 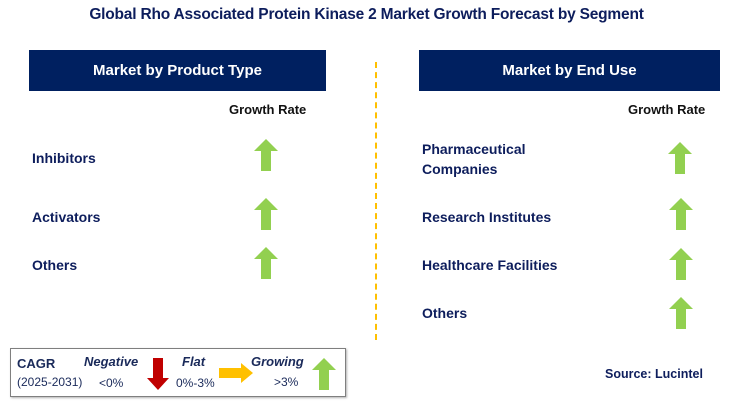 I want to click on legend-growing-label: Growing, so click(x=277, y=361).